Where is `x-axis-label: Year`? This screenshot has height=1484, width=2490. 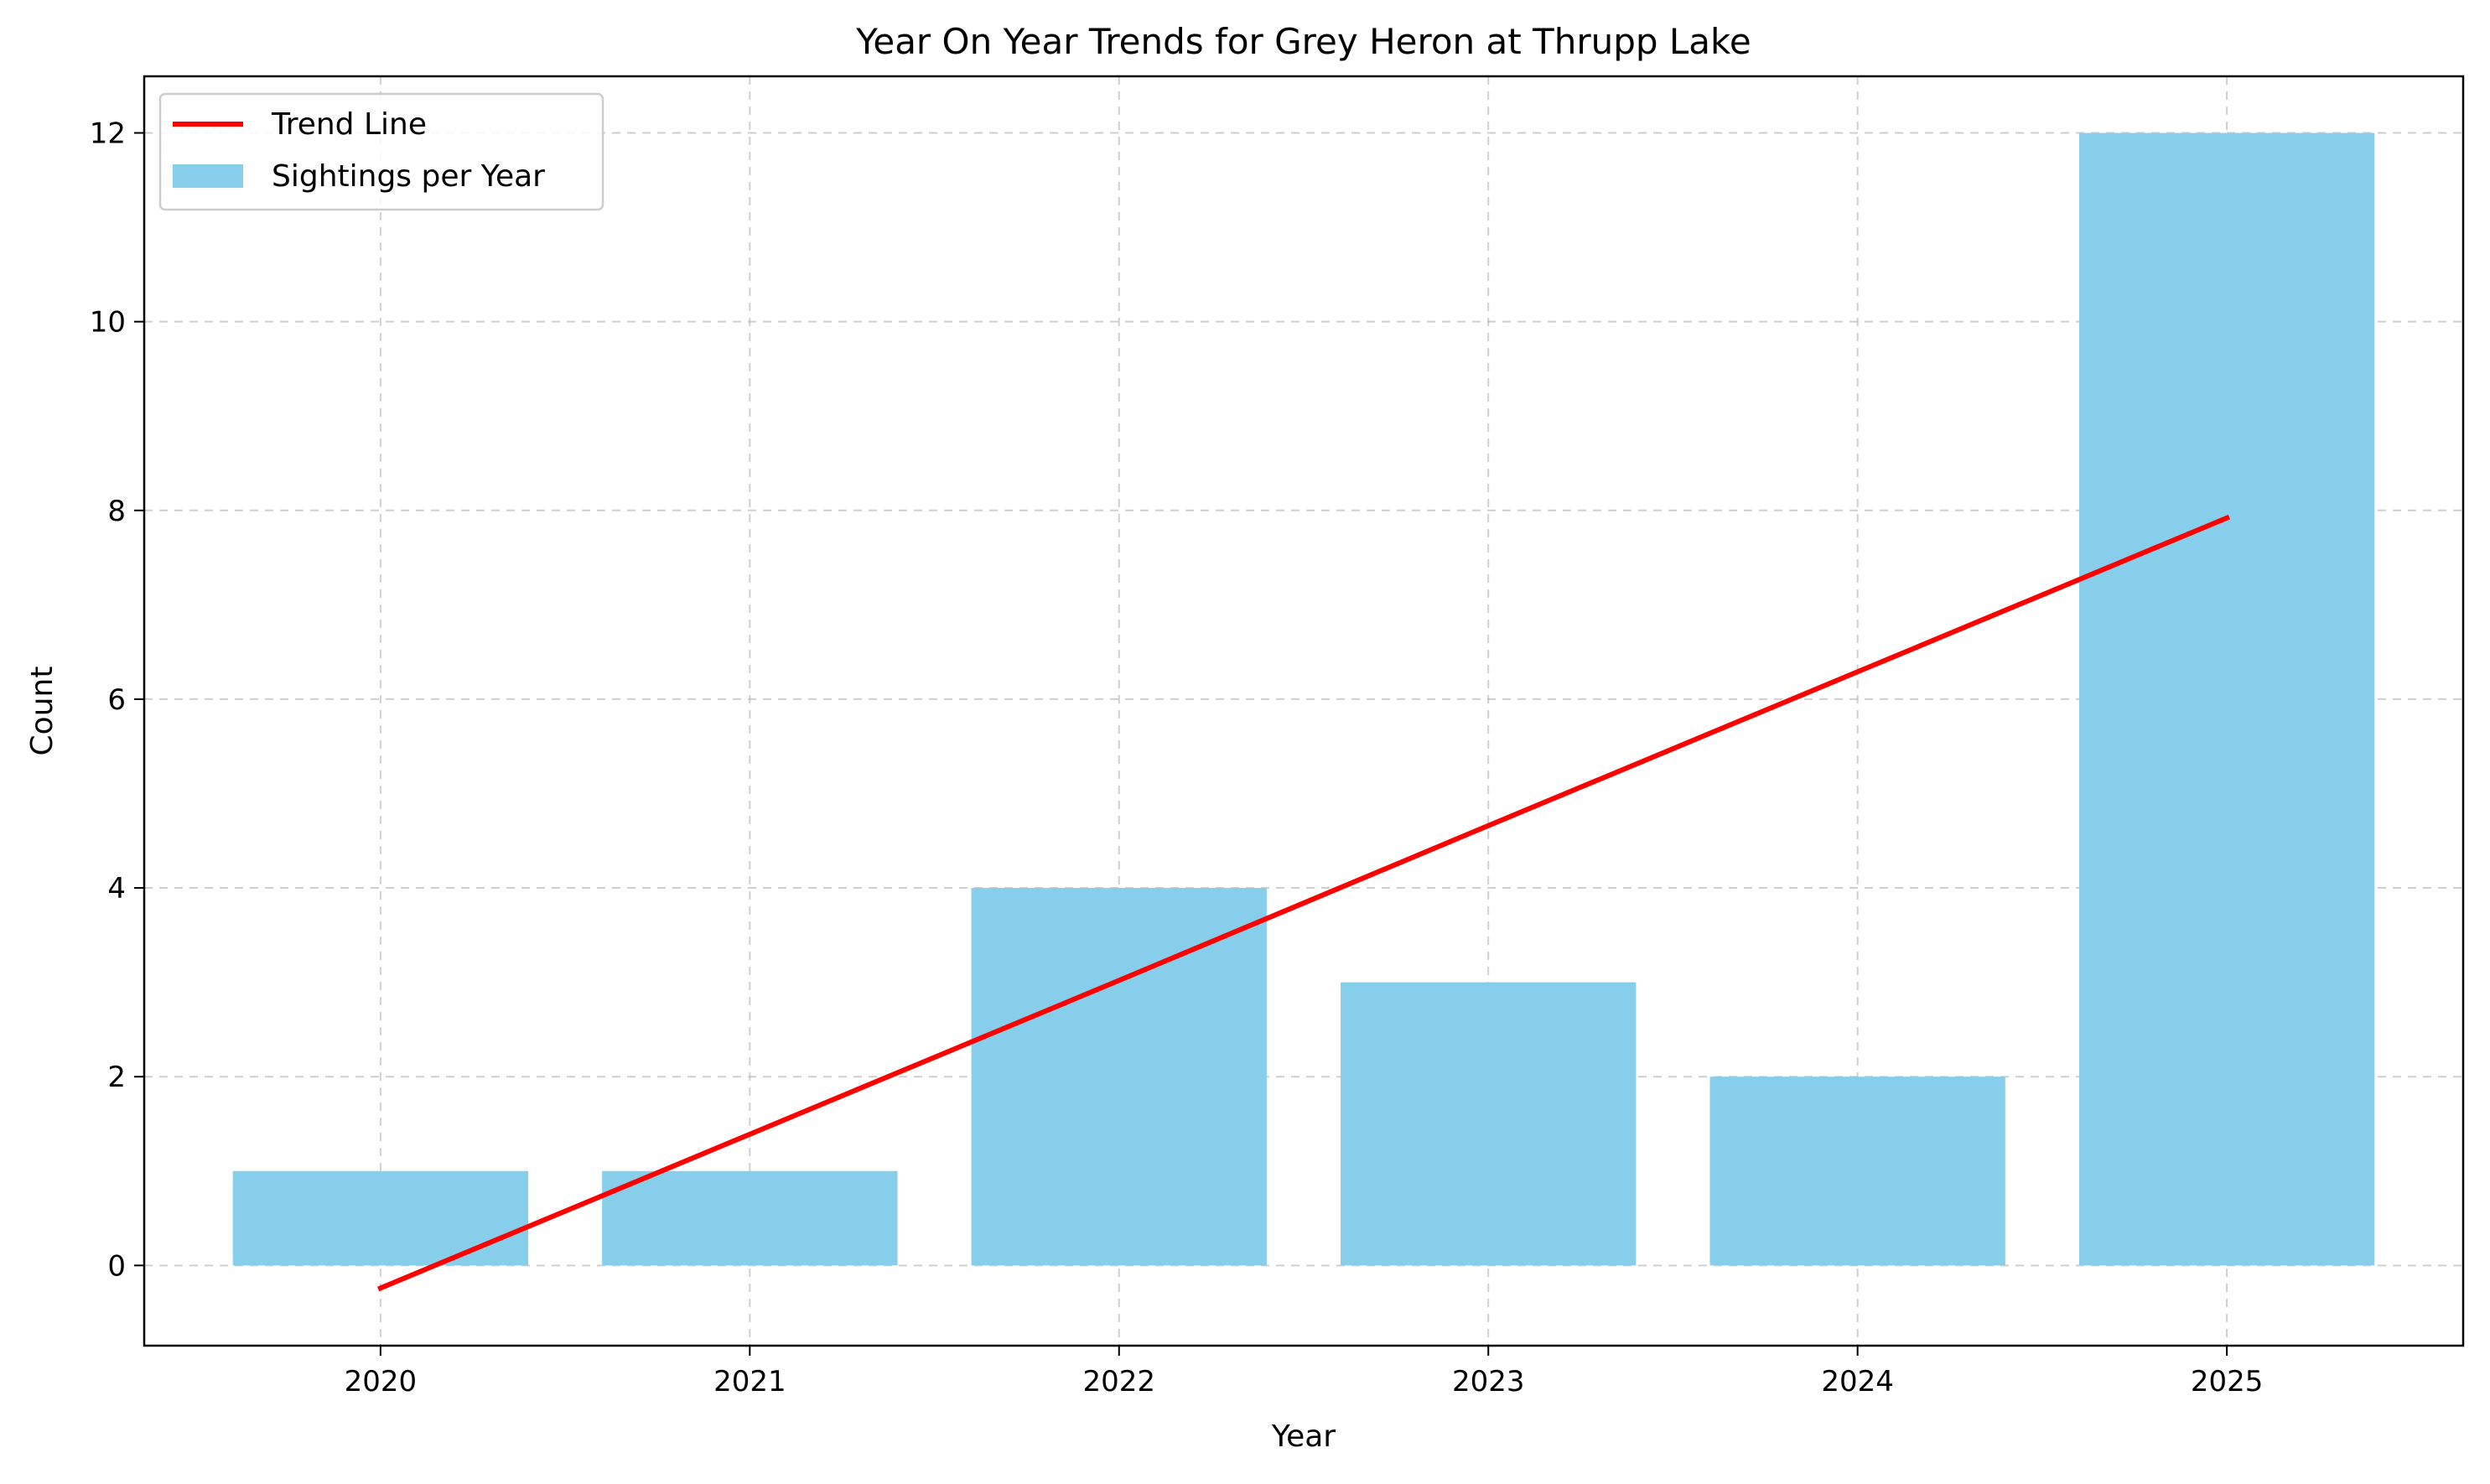
x-axis-label: Year is located at coordinates (1303, 1436).